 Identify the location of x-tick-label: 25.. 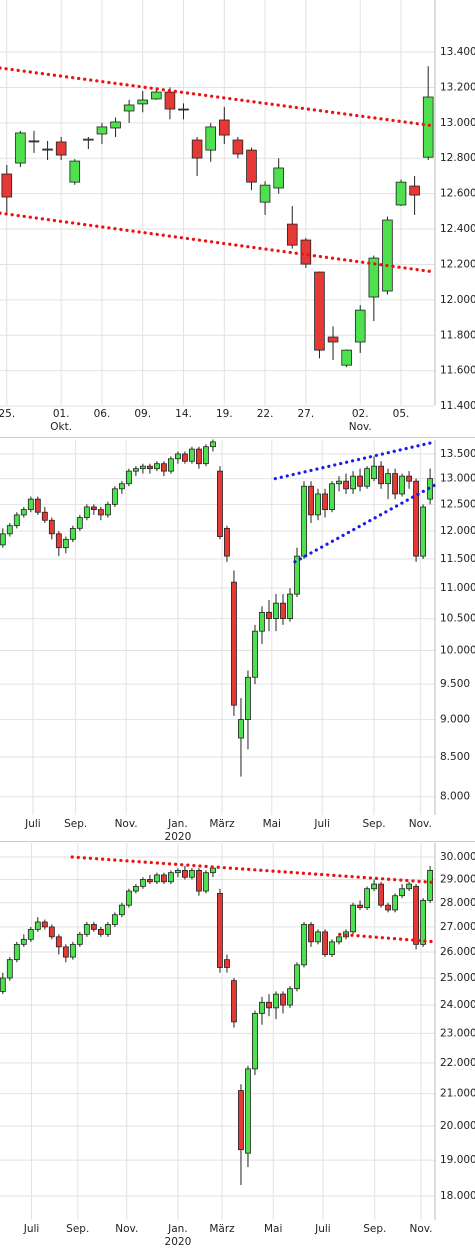
(7, 414).